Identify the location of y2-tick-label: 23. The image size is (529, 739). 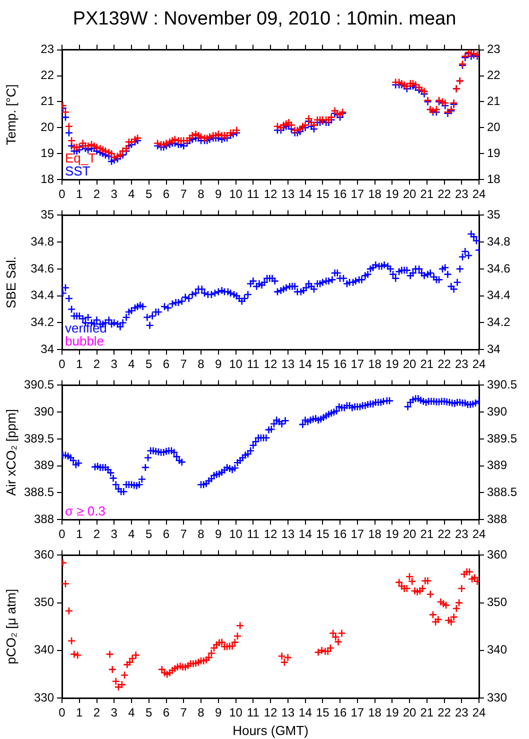
(494, 49).